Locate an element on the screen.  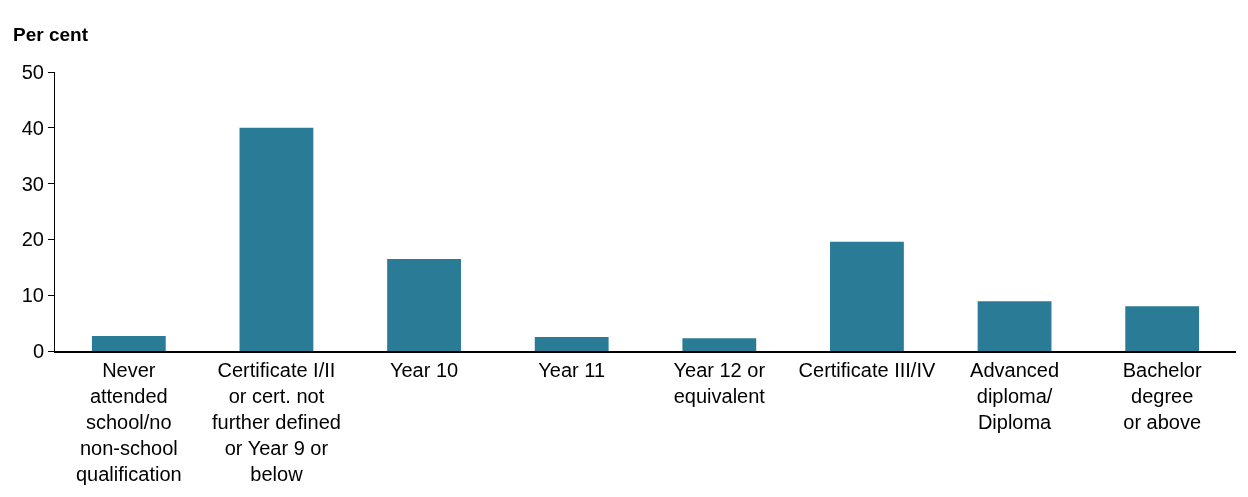
x-tick-label: Certificate I/II or cert. not further defined or Year 9 or below is located at coordinates (276, 421).